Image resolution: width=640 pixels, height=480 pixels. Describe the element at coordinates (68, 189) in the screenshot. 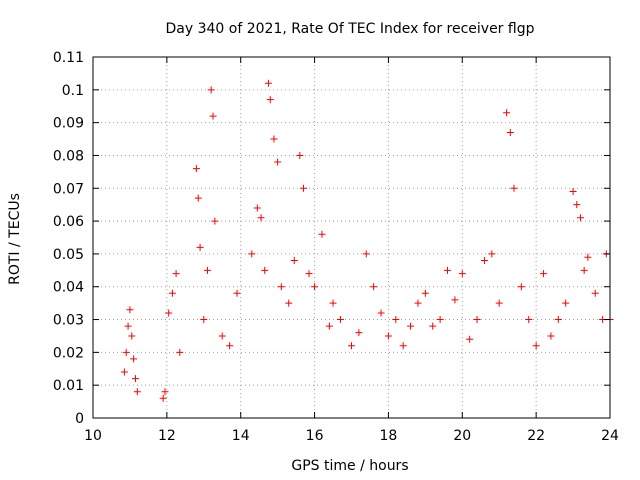

I see `y-tick-label: 0.07` at that location.